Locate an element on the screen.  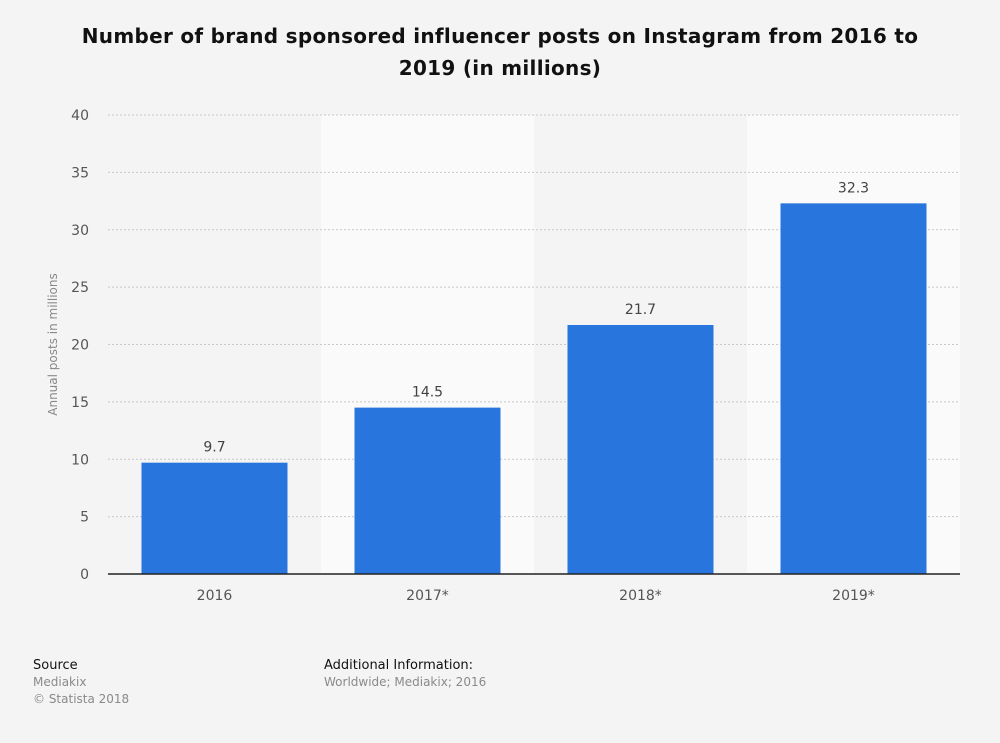
y-tick-label: 15 is located at coordinates (80, 403).